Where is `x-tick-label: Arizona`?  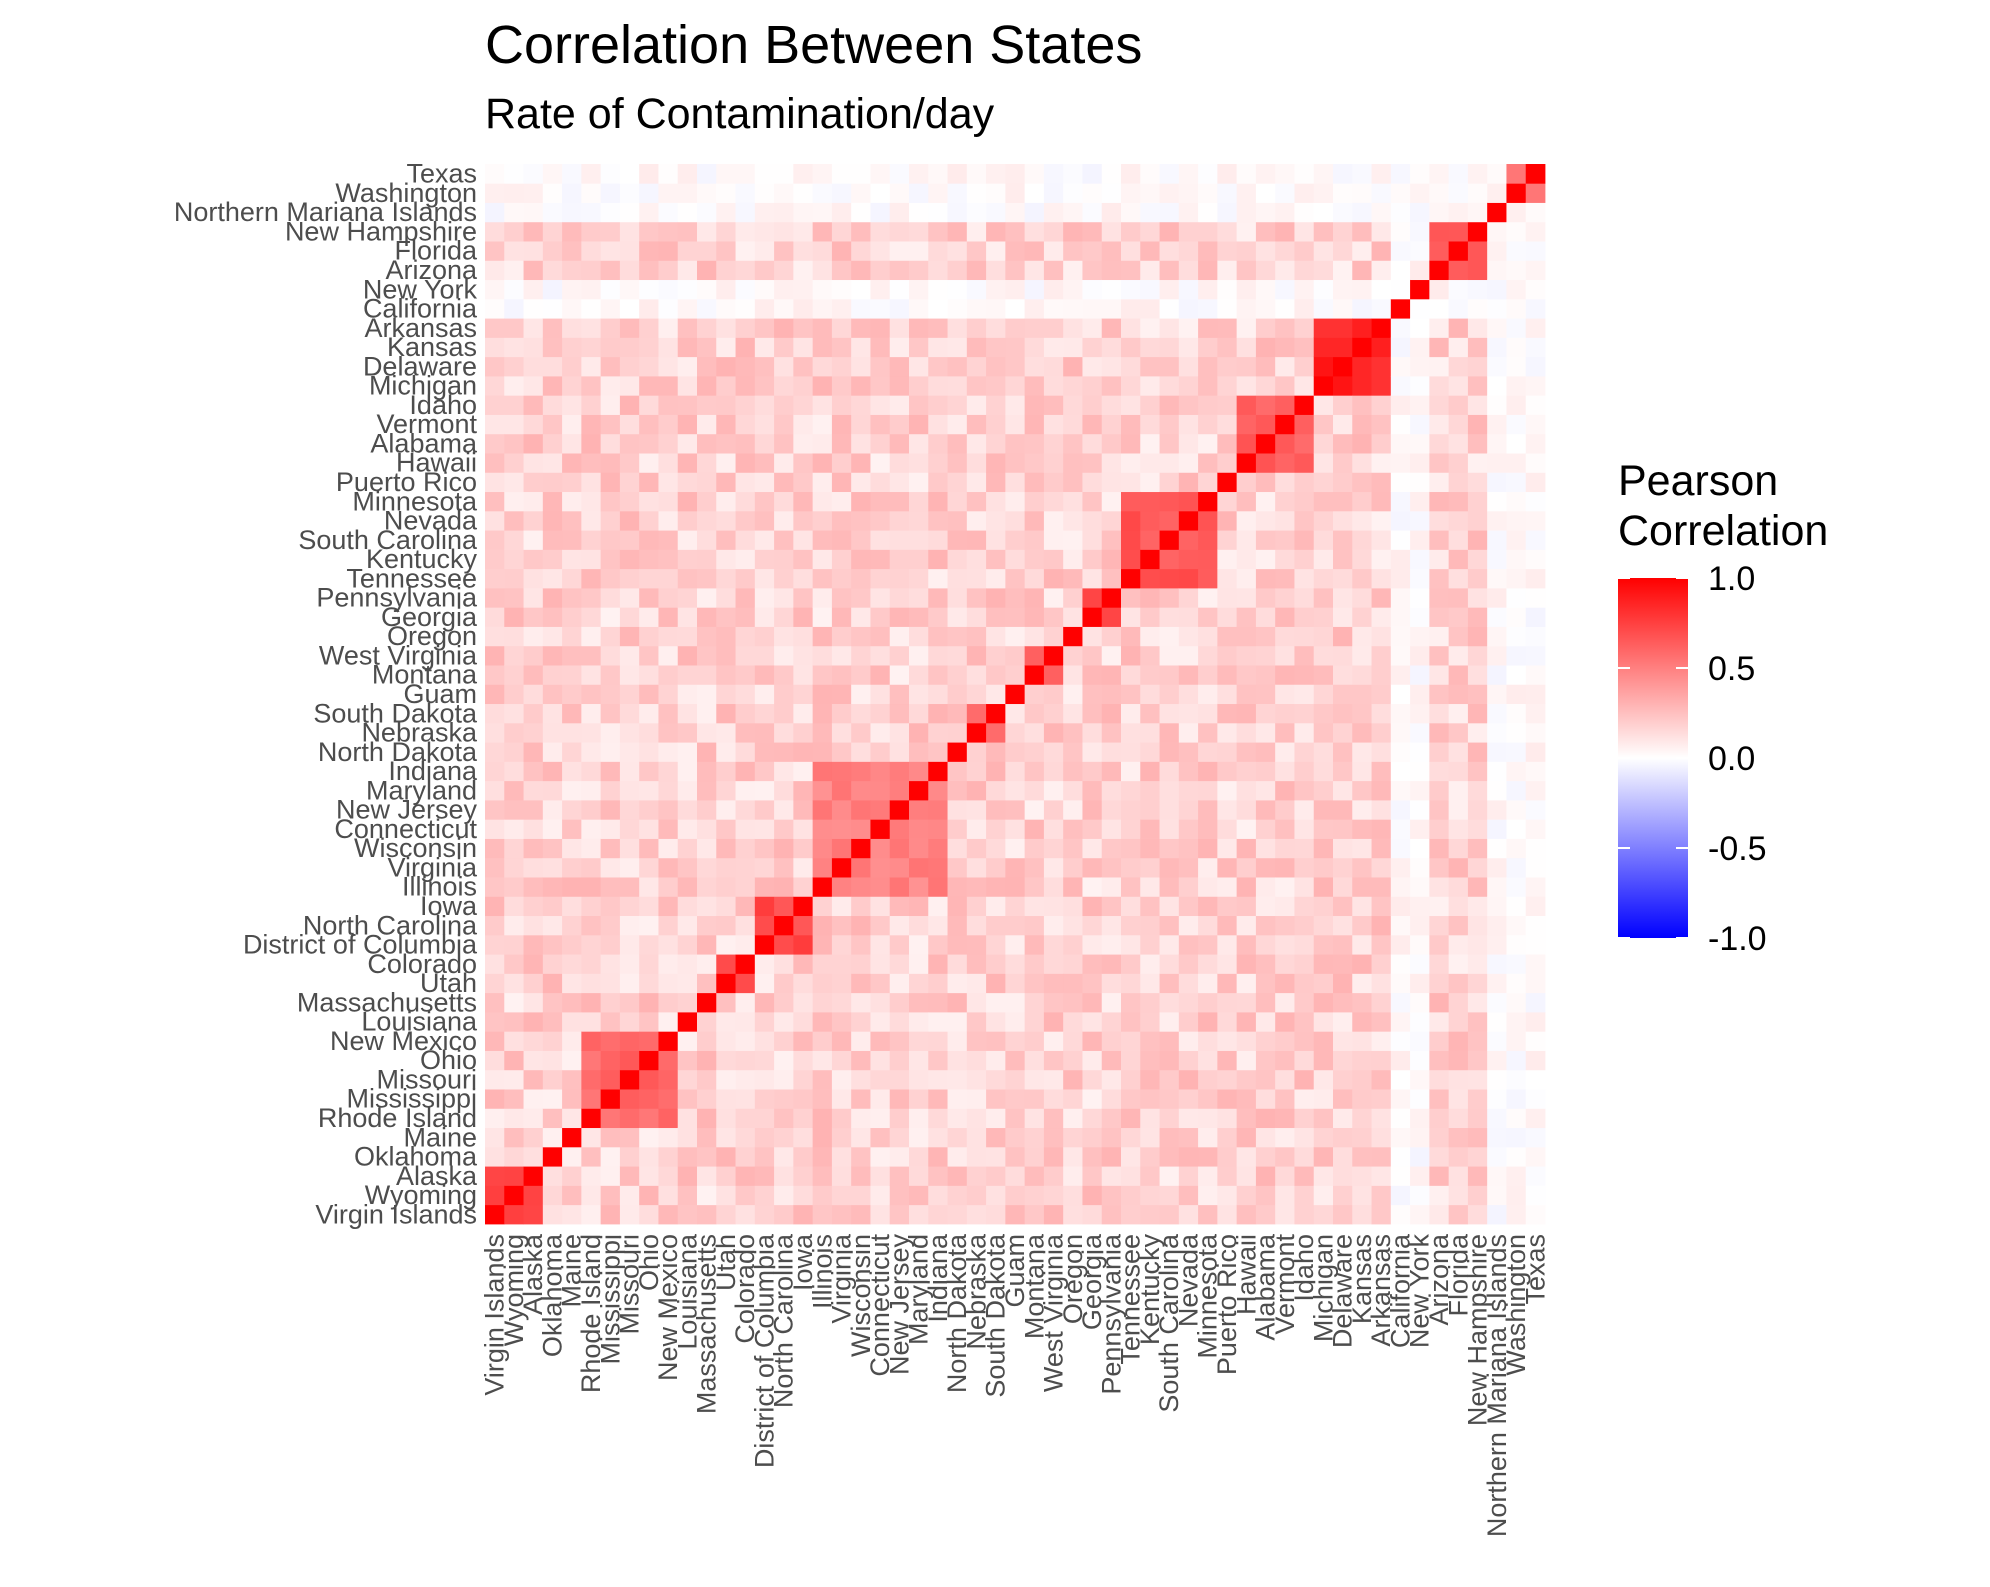
x-tick-label: Arizona is located at coordinates (1439, 1279).